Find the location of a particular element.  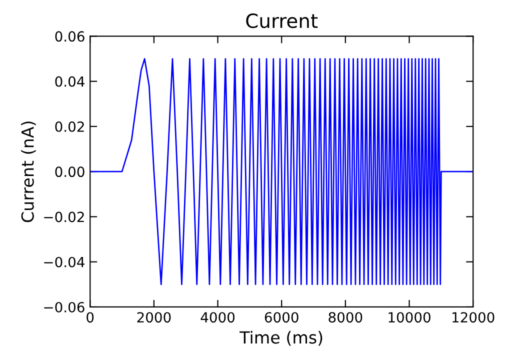

x-tick-label: 0 is located at coordinates (90, 317).